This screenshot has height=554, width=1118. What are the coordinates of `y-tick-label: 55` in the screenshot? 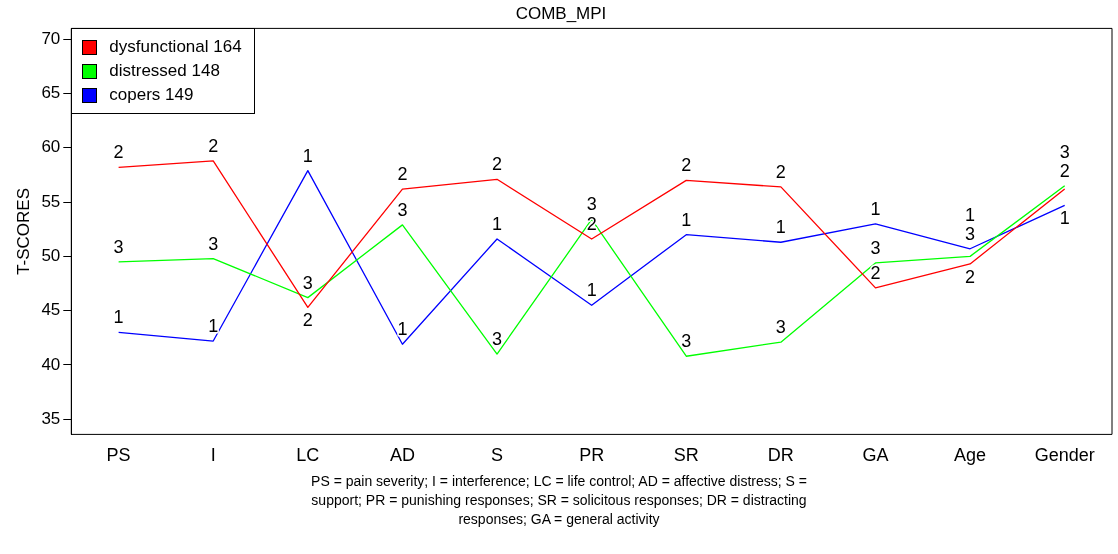 It's located at (51, 201).